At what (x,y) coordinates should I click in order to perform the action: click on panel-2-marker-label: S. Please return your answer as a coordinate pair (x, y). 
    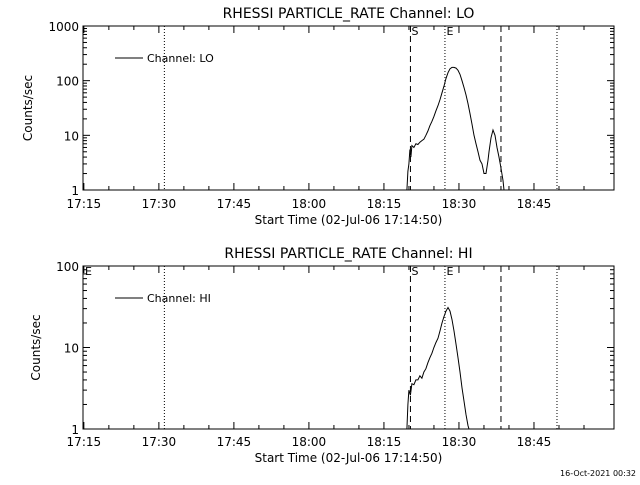
    Looking at the image, I should click on (414, 271).